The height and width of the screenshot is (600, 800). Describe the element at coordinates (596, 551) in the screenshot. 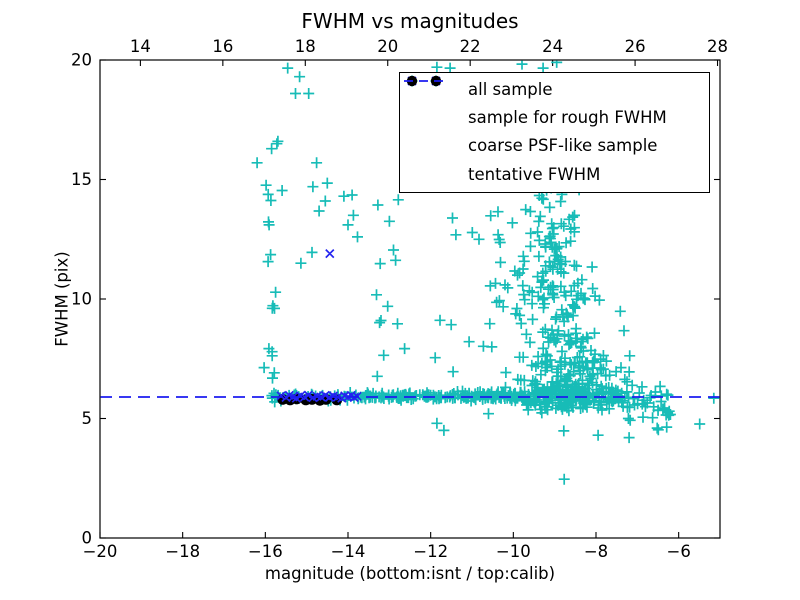

I see `svg-text: −8` at that location.